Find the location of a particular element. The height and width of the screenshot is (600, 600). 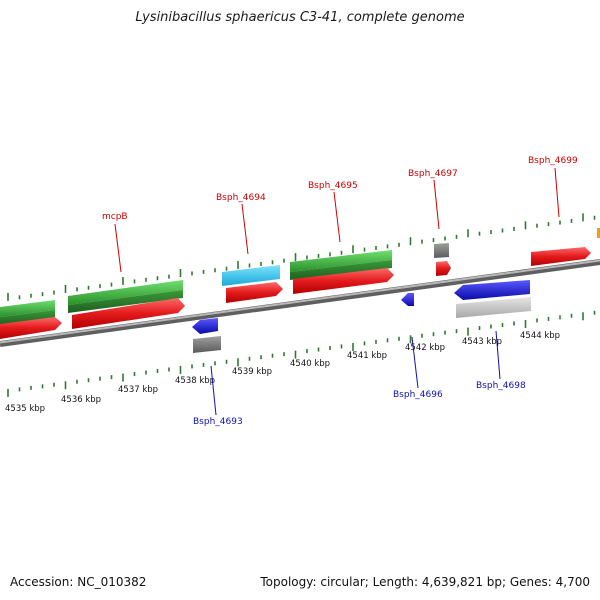

kbp-label: 4538 kbp is located at coordinates (195, 381).